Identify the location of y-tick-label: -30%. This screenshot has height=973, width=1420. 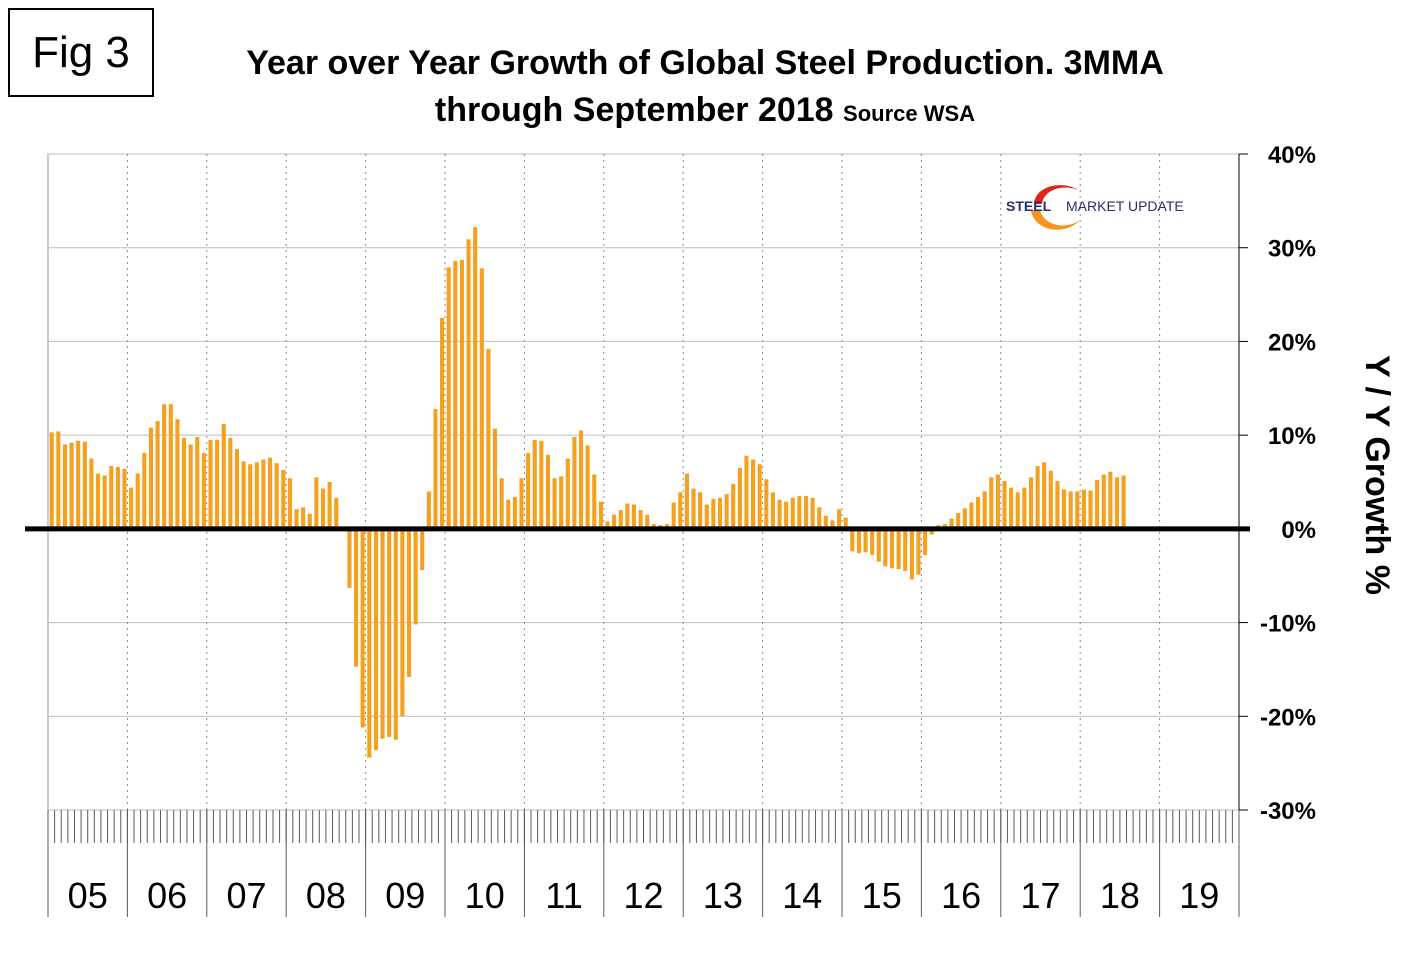
(1288, 811).